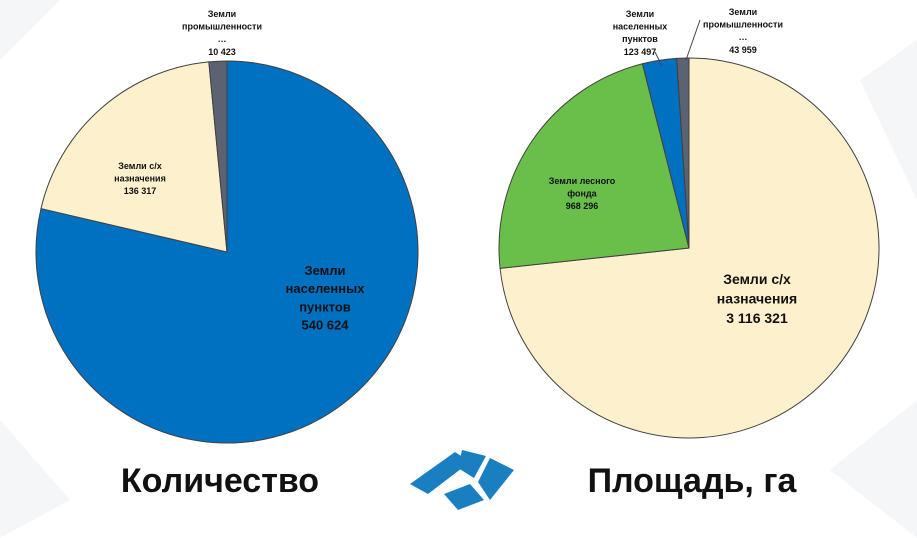 The width and height of the screenshot is (917, 538). I want to click on slice-value-label: 43 959, so click(743, 50).